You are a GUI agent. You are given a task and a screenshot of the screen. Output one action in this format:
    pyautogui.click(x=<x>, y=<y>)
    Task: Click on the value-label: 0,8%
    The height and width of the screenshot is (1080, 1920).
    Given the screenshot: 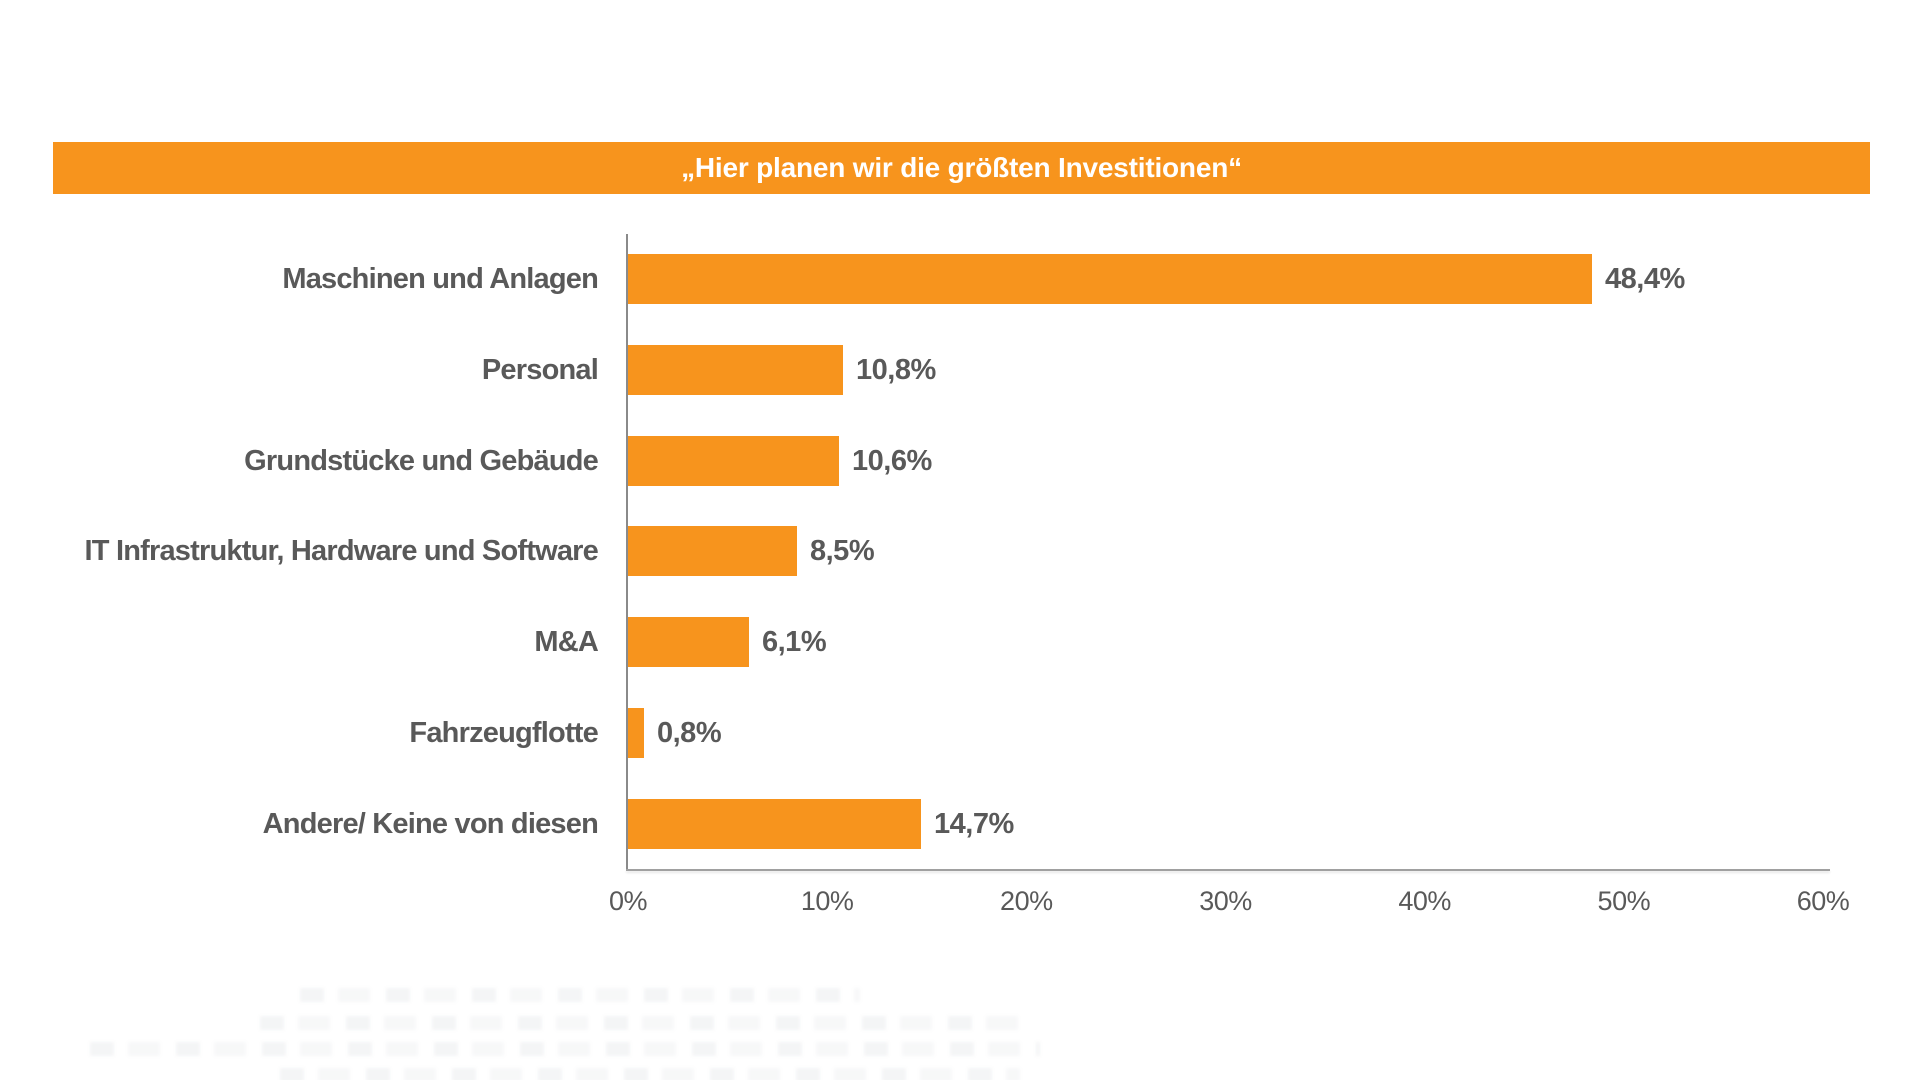 What is the action you would take?
    pyautogui.click(x=689, y=732)
    